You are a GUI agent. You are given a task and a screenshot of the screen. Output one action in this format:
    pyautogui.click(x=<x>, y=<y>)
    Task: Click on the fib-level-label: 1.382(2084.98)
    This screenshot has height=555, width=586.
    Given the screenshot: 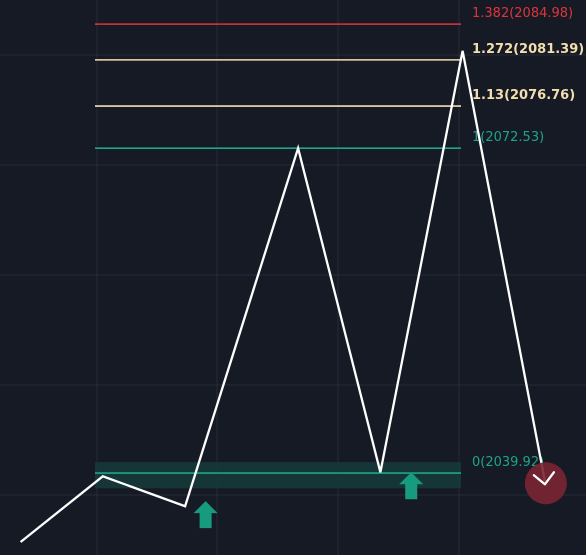 What is the action you would take?
    pyautogui.click(x=522, y=13)
    